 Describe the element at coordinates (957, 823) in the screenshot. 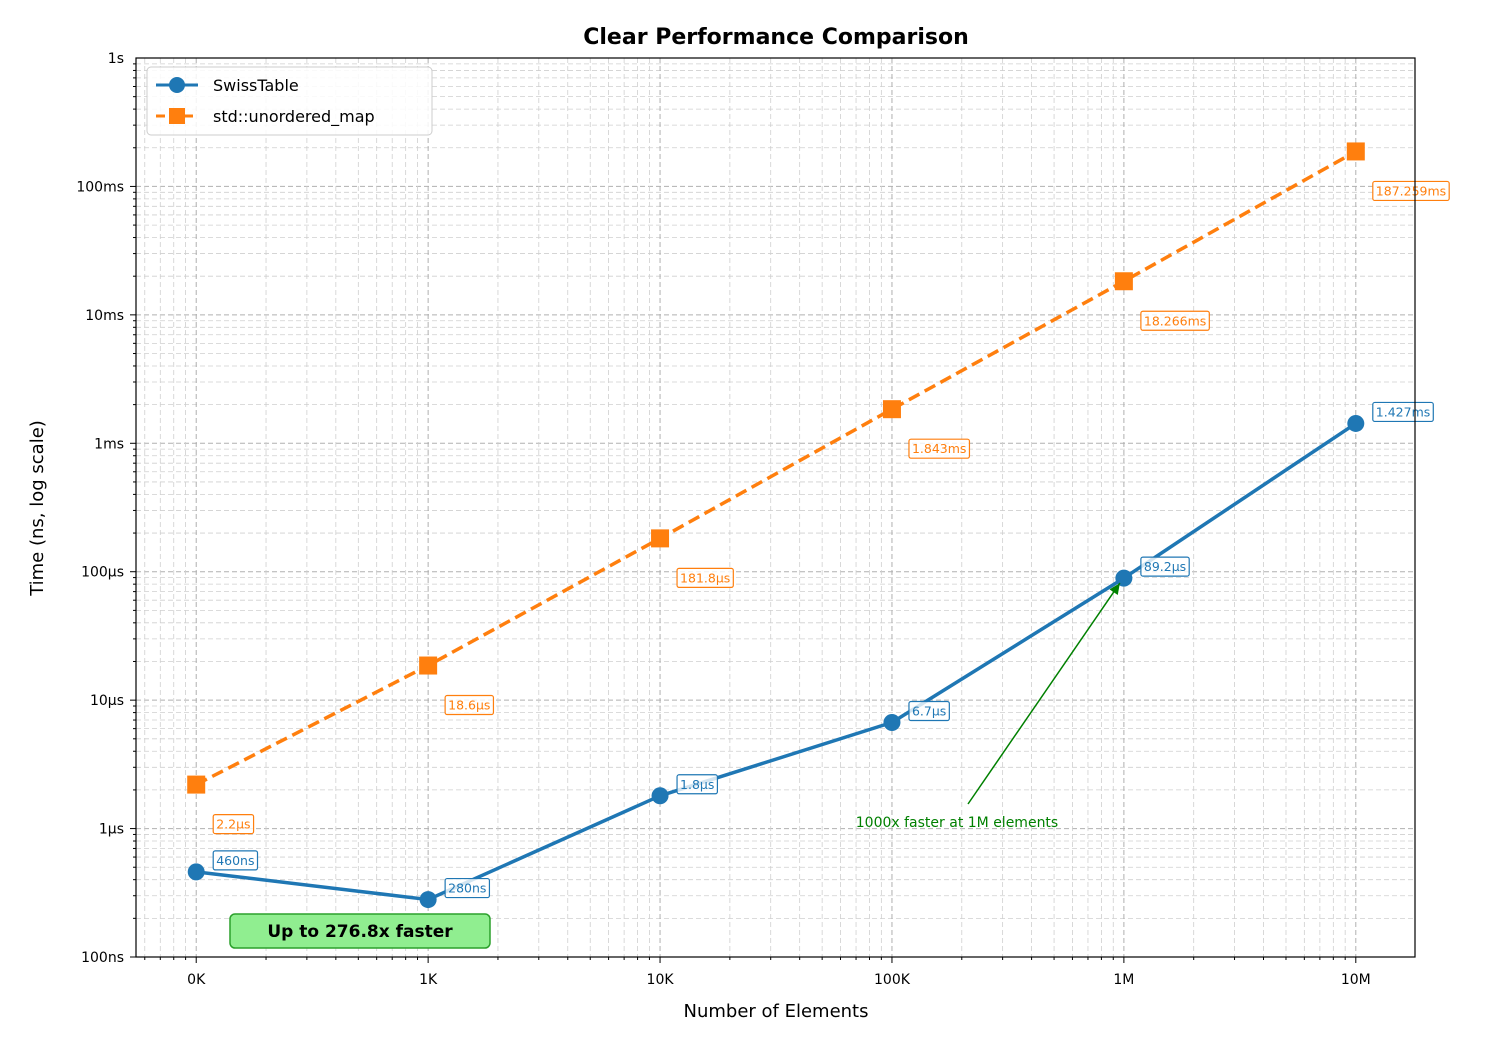

I see `annotation-text: 1000x faster at 1M elements` at that location.